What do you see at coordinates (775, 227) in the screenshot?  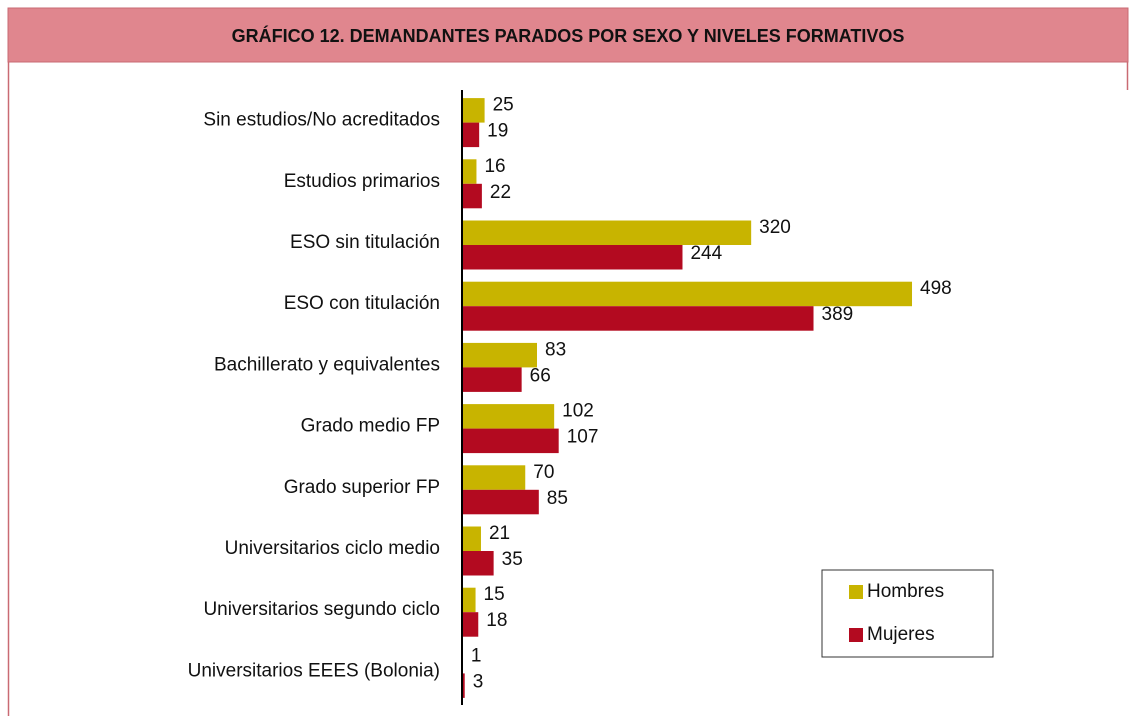 I see `value-label: 320` at bounding box center [775, 227].